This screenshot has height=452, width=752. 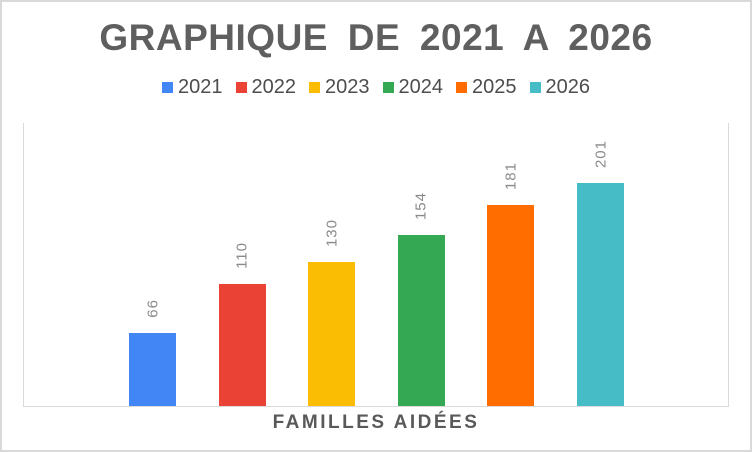 What do you see at coordinates (376, 87) in the screenshot?
I see `legend: 2021 2022 2023 2024 2025 2026` at bounding box center [376, 87].